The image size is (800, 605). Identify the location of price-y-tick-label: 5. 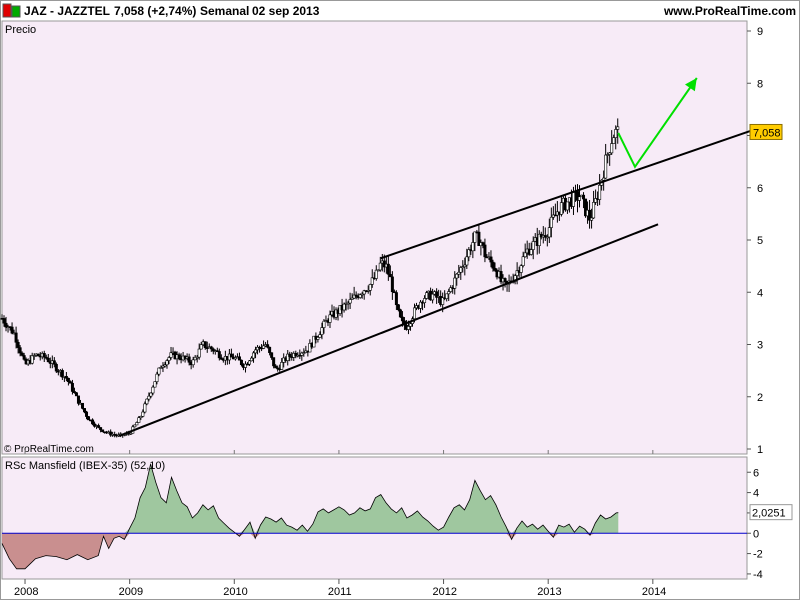
(760, 241).